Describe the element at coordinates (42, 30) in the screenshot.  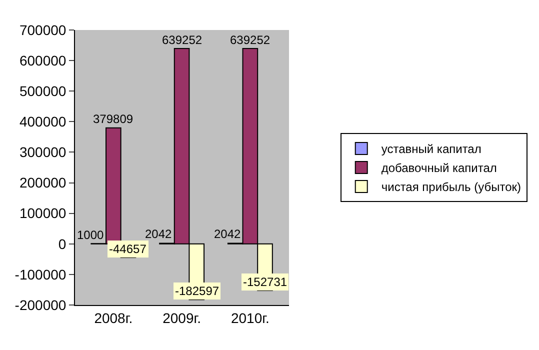
I see `y-tick-label: 700000` at that location.